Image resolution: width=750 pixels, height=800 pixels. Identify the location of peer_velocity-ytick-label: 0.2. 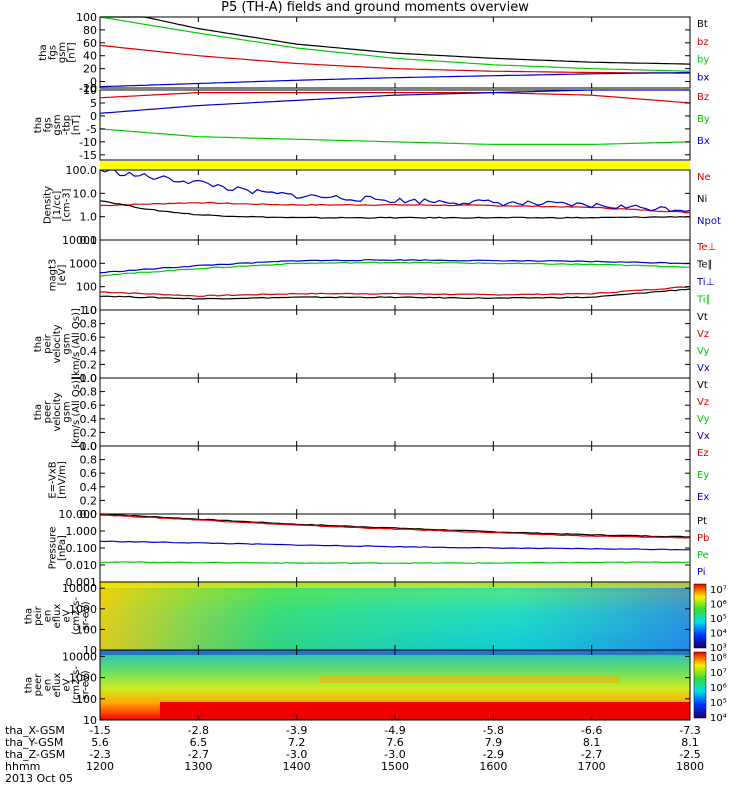
(89, 432).